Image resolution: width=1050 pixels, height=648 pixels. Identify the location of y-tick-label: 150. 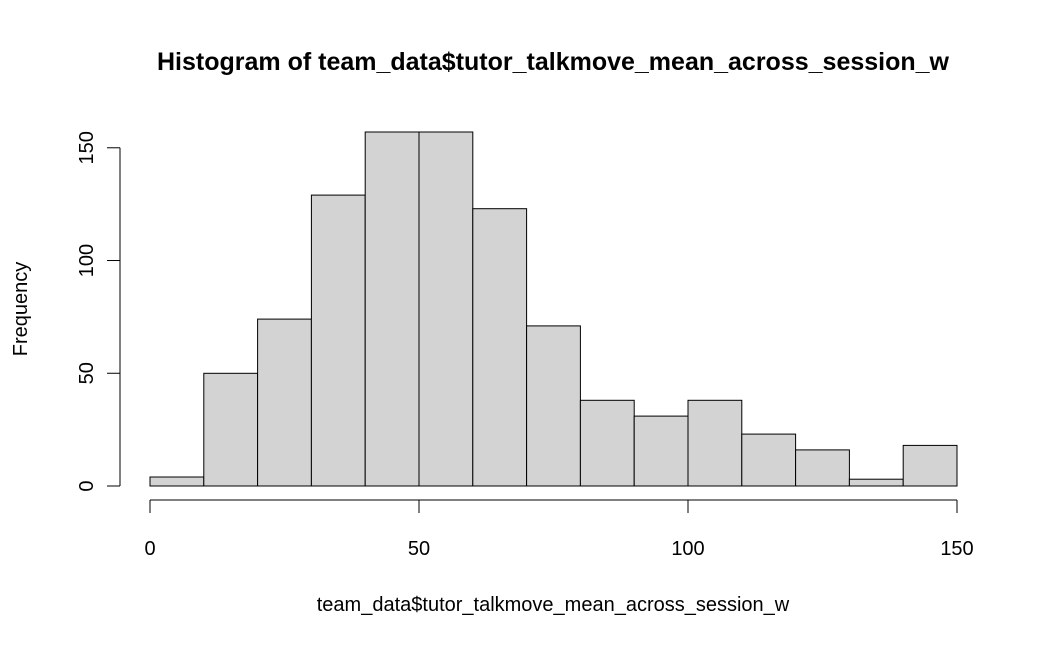
(87, 147).